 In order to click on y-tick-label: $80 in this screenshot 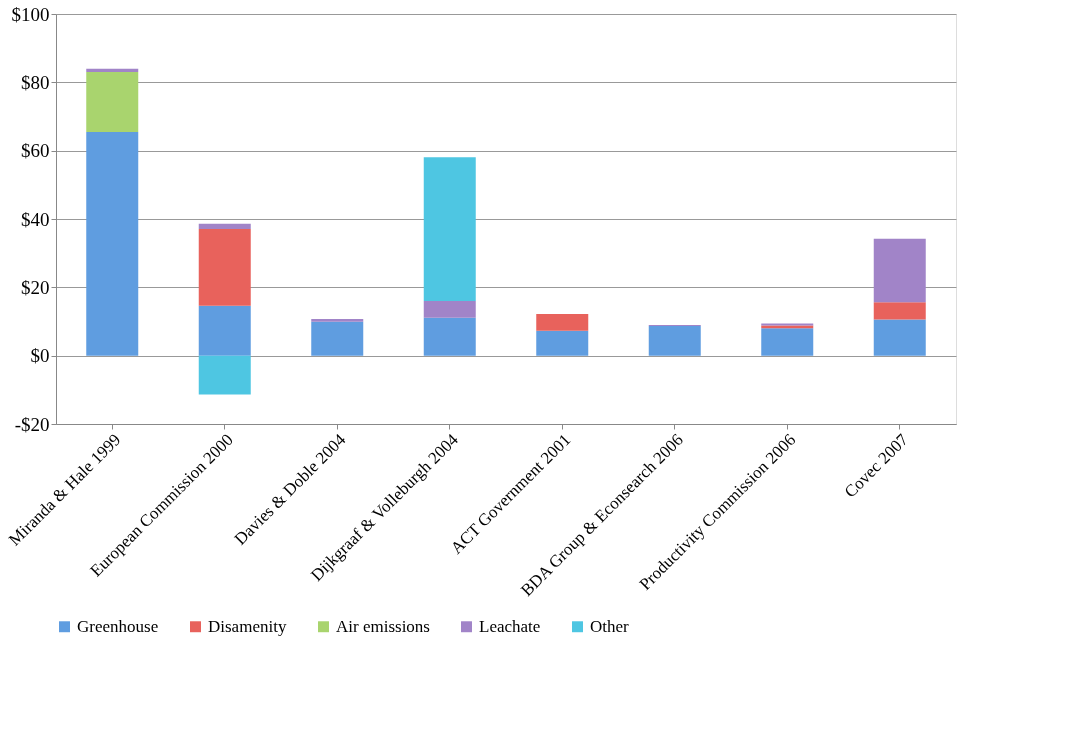, I will do `click(35, 82)`.